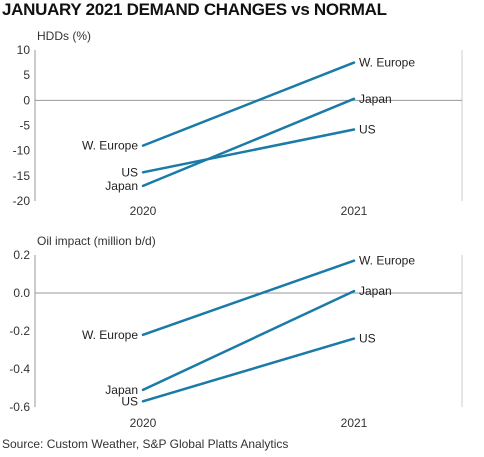  What do you see at coordinates (22, 151) in the screenshot?
I see `y-tick-label: -10` at bounding box center [22, 151].